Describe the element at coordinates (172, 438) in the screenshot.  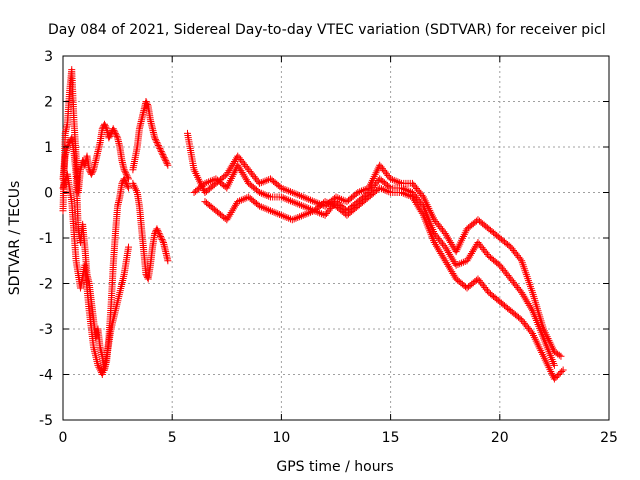
I see `x-tick-label: 5` at that location.